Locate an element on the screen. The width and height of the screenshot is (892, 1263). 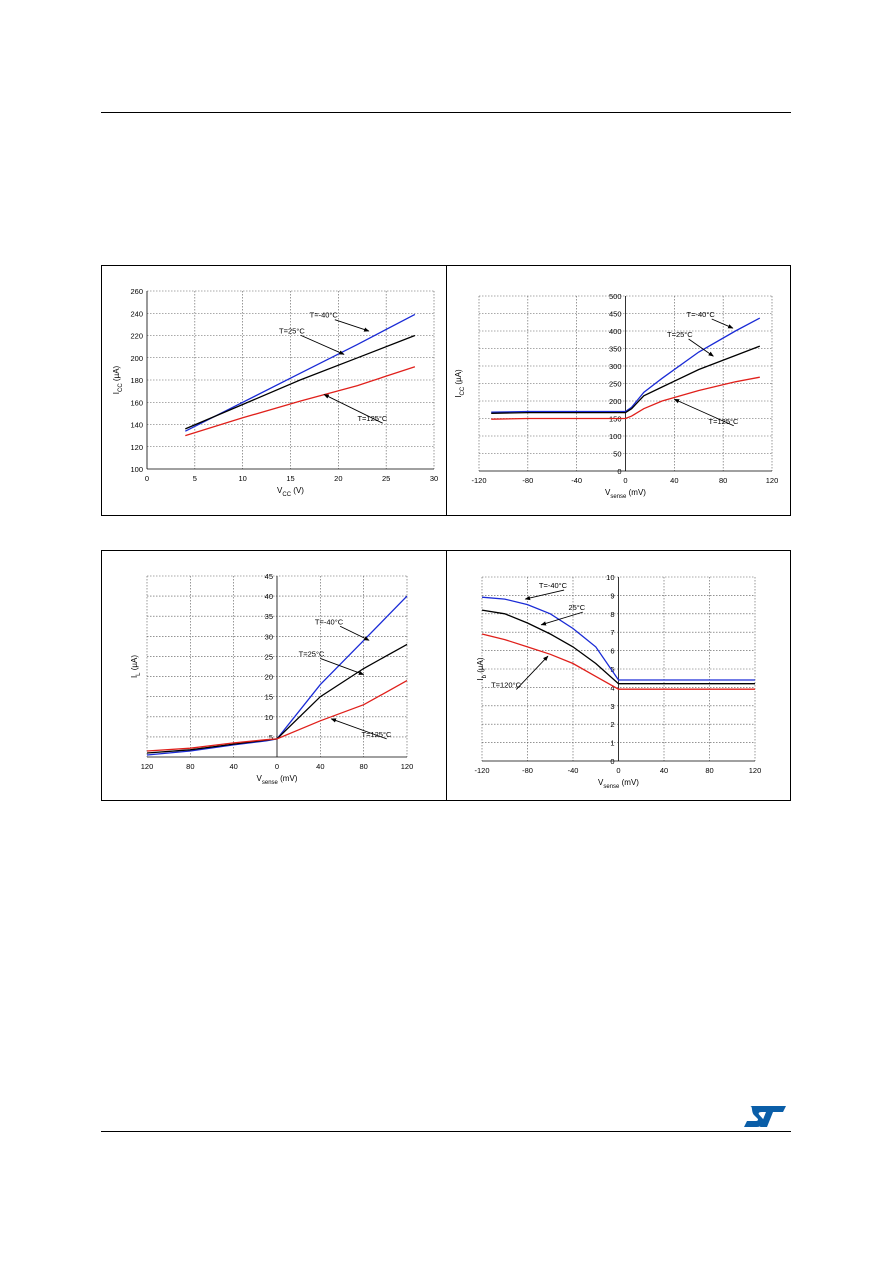
y-tick-label: 15 is located at coordinates (269, 697).